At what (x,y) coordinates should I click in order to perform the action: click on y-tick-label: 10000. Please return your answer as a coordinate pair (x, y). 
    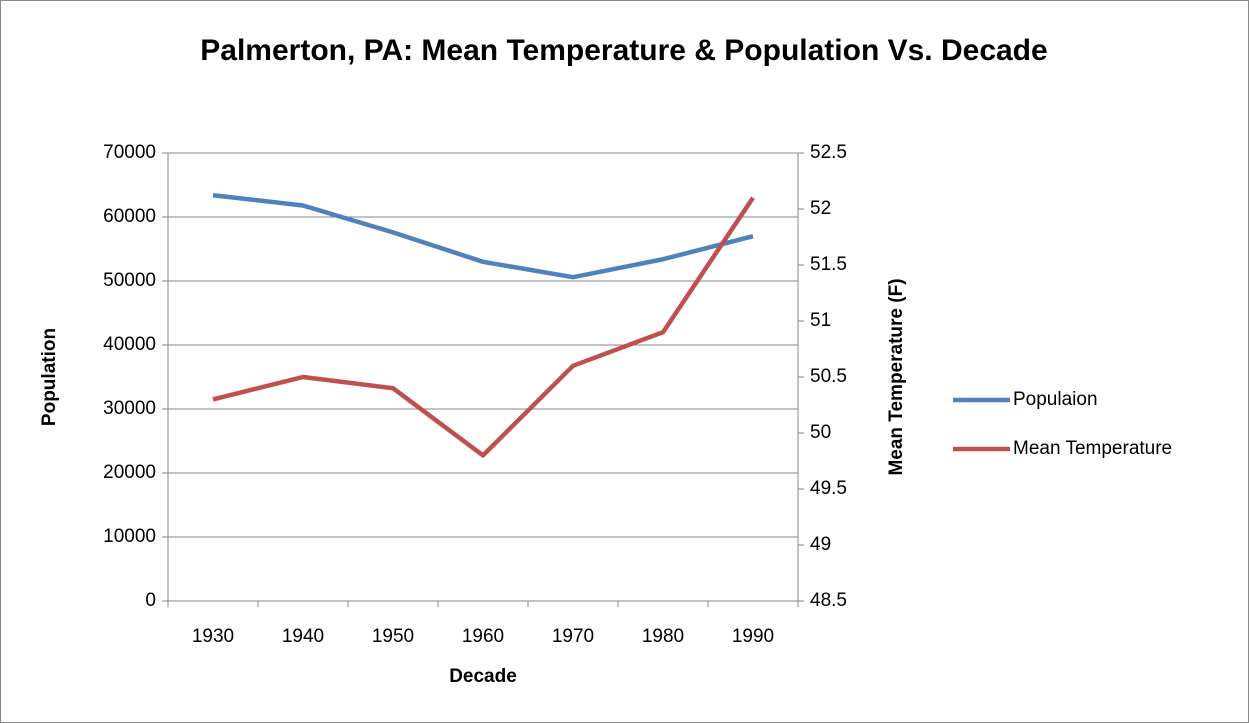
    Looking at the image, I should click on (129, 536).